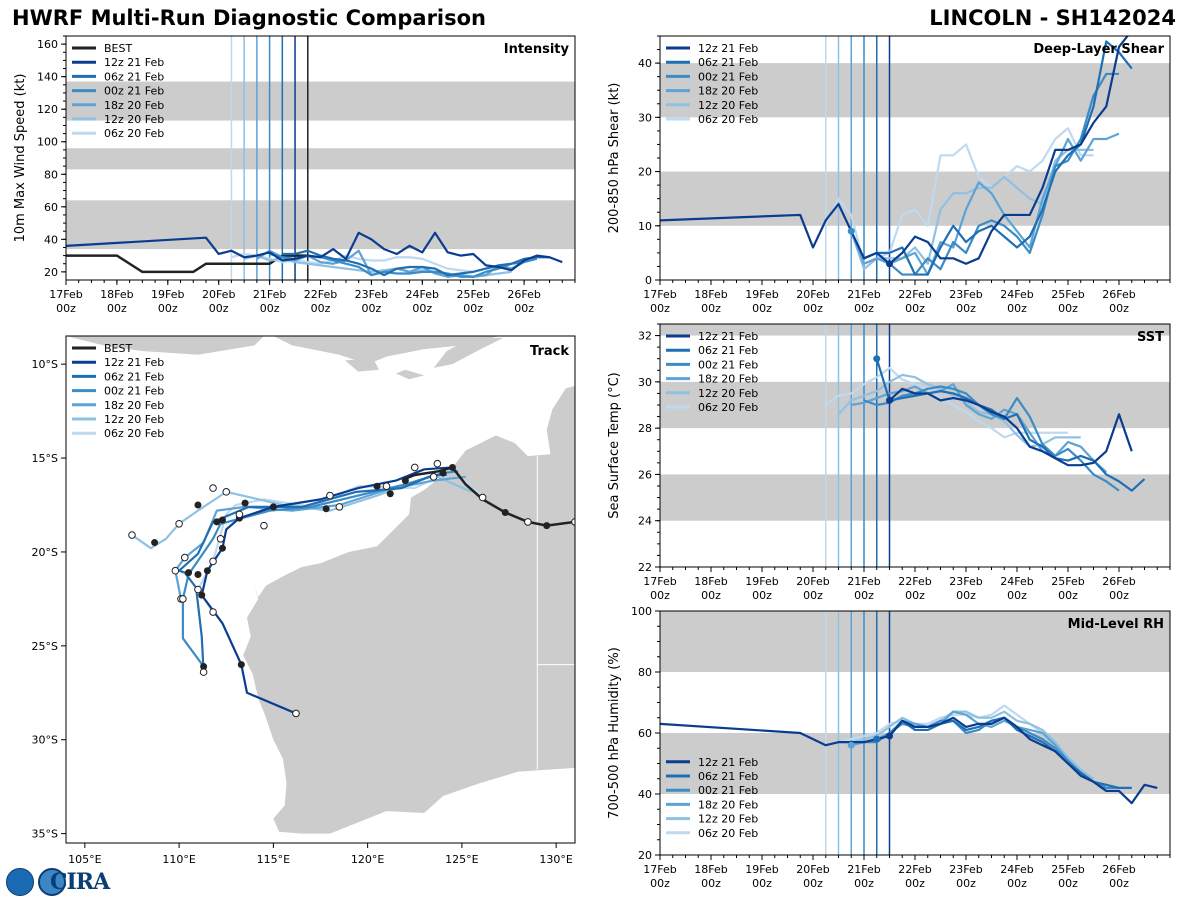  Describe the element at coordinates (249, 18) in the screenshot. I see `figure-title: HWRF Multi-Run Diagnostic Comparison` at that location.